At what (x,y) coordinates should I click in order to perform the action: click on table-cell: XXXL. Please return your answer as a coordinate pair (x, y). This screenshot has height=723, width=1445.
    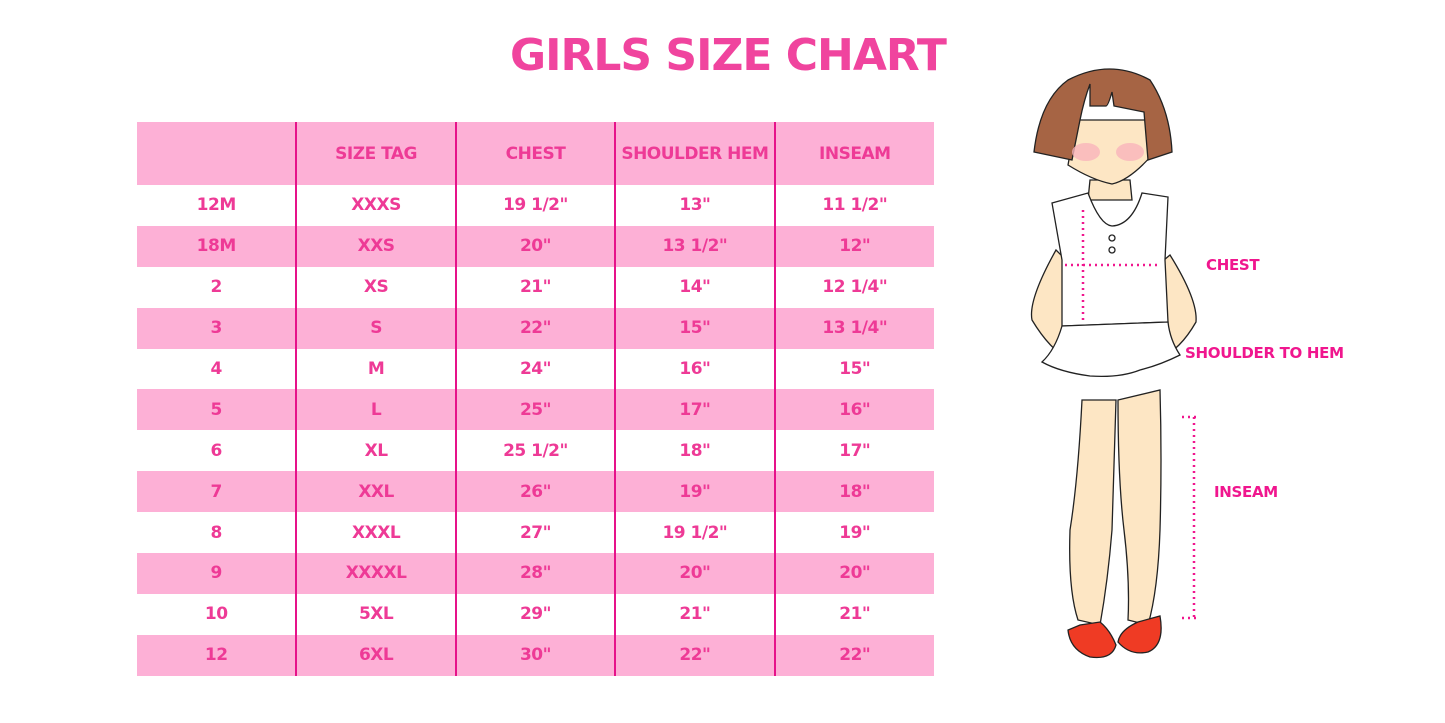
    Looking at the image, I should click on (375, 533).